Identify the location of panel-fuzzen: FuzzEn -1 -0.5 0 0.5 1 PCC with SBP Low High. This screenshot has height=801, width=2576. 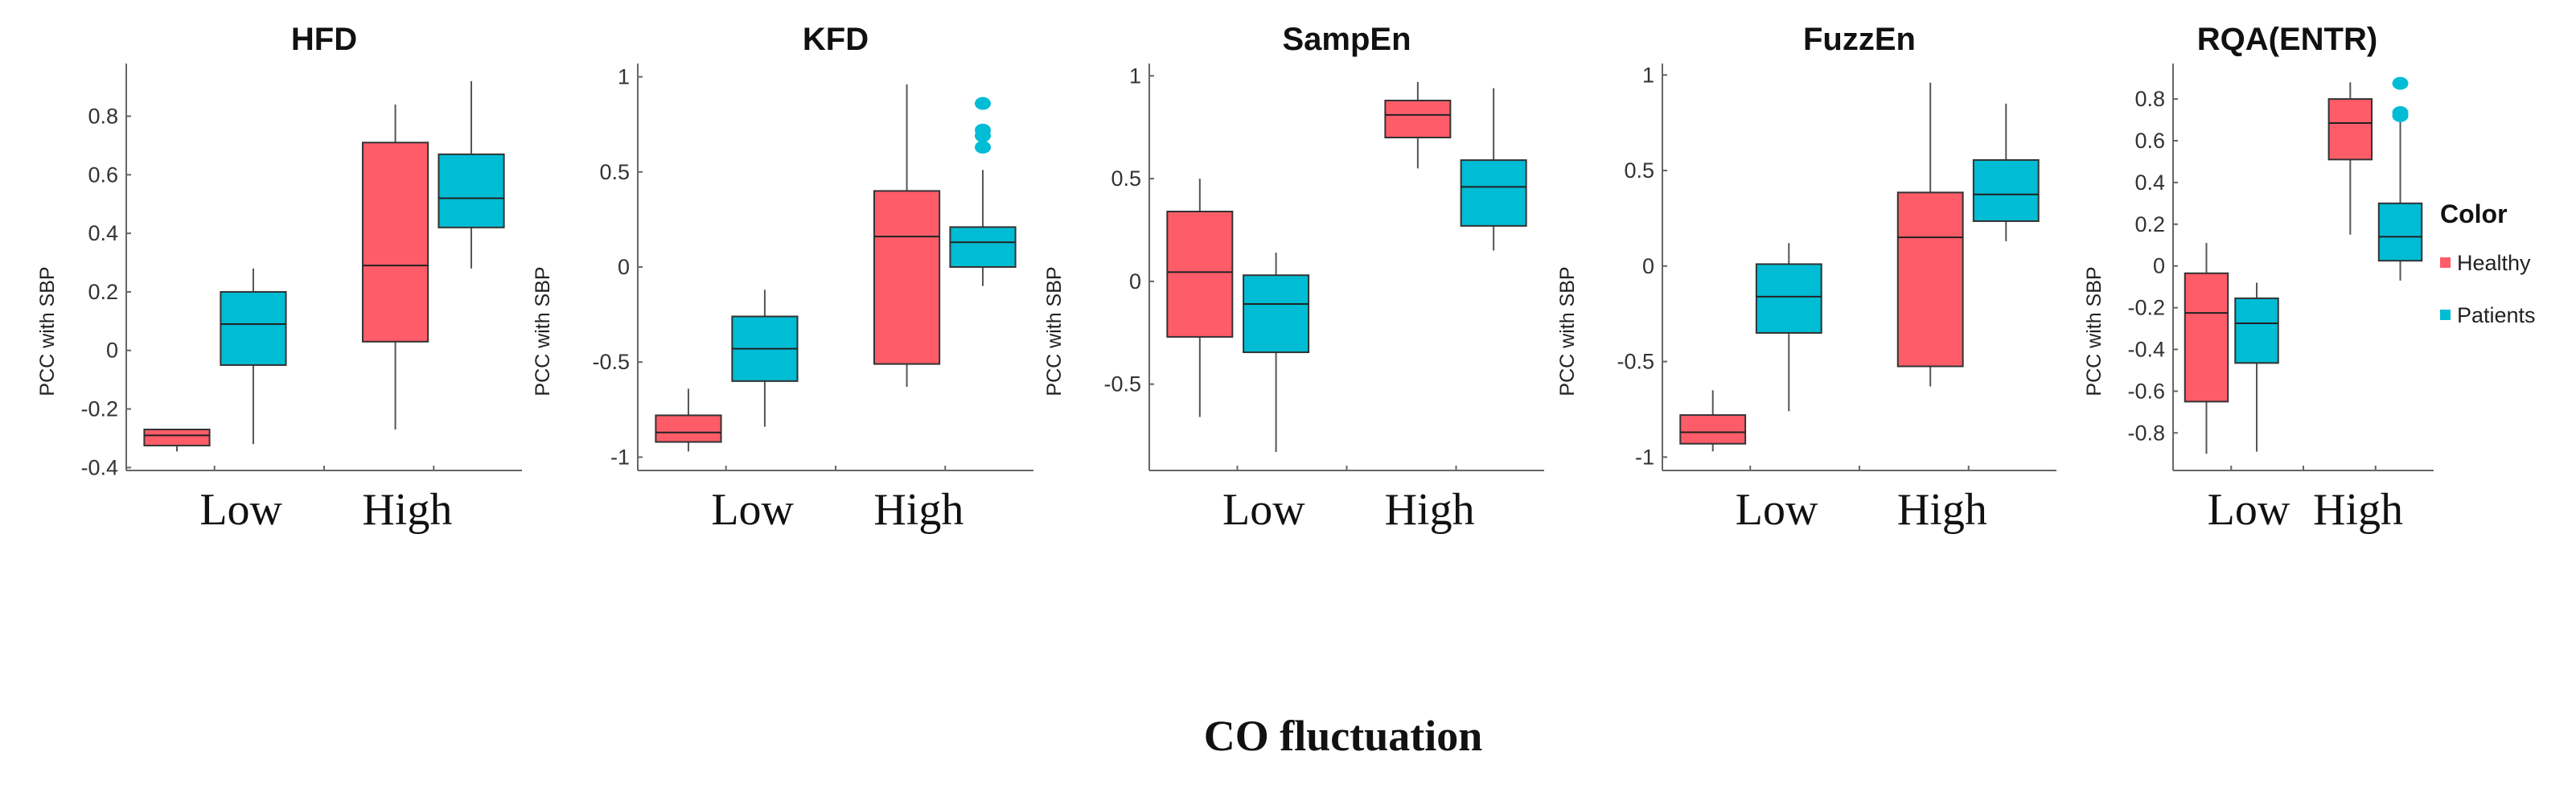
(1806, 278).